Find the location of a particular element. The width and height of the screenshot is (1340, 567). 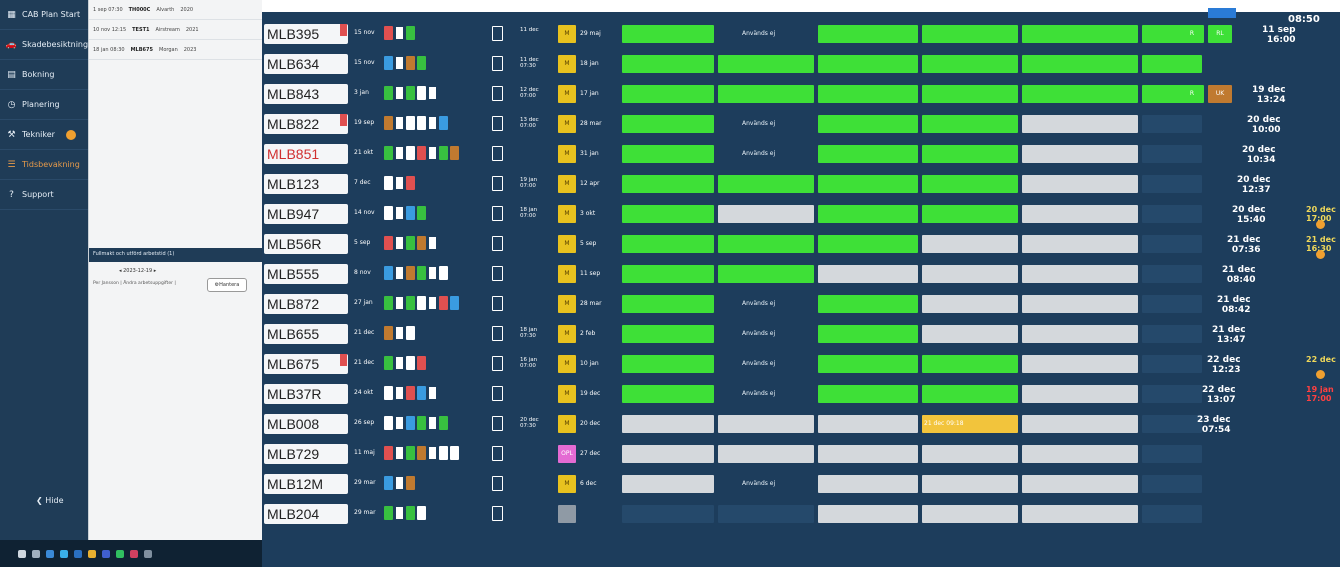

status-button: RL is located at coordinates (1220, 34).